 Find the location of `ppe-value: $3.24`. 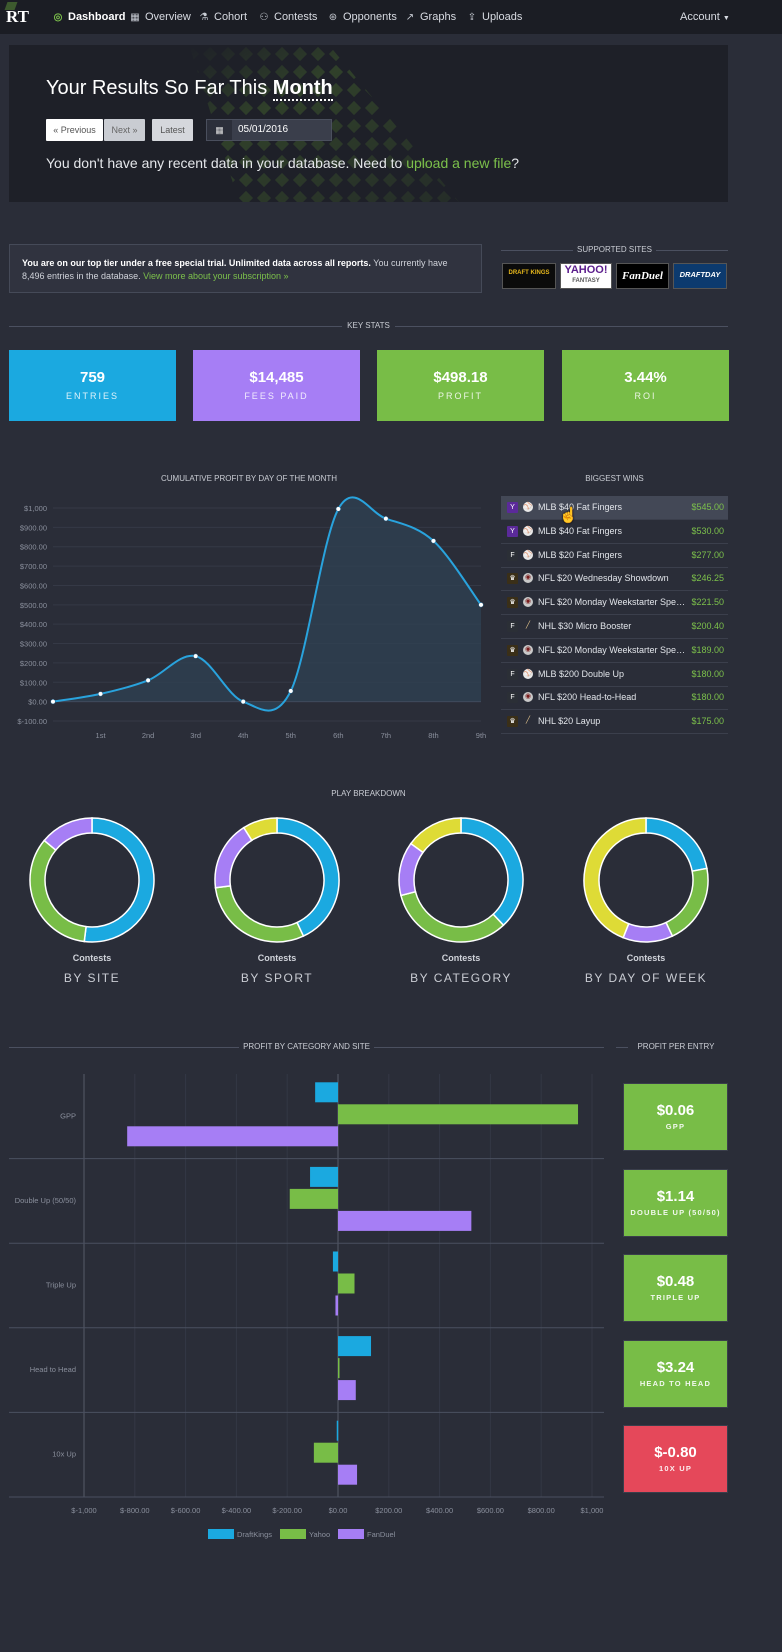

ppe-value: $3.24 is located at coordinates (675, 1367).